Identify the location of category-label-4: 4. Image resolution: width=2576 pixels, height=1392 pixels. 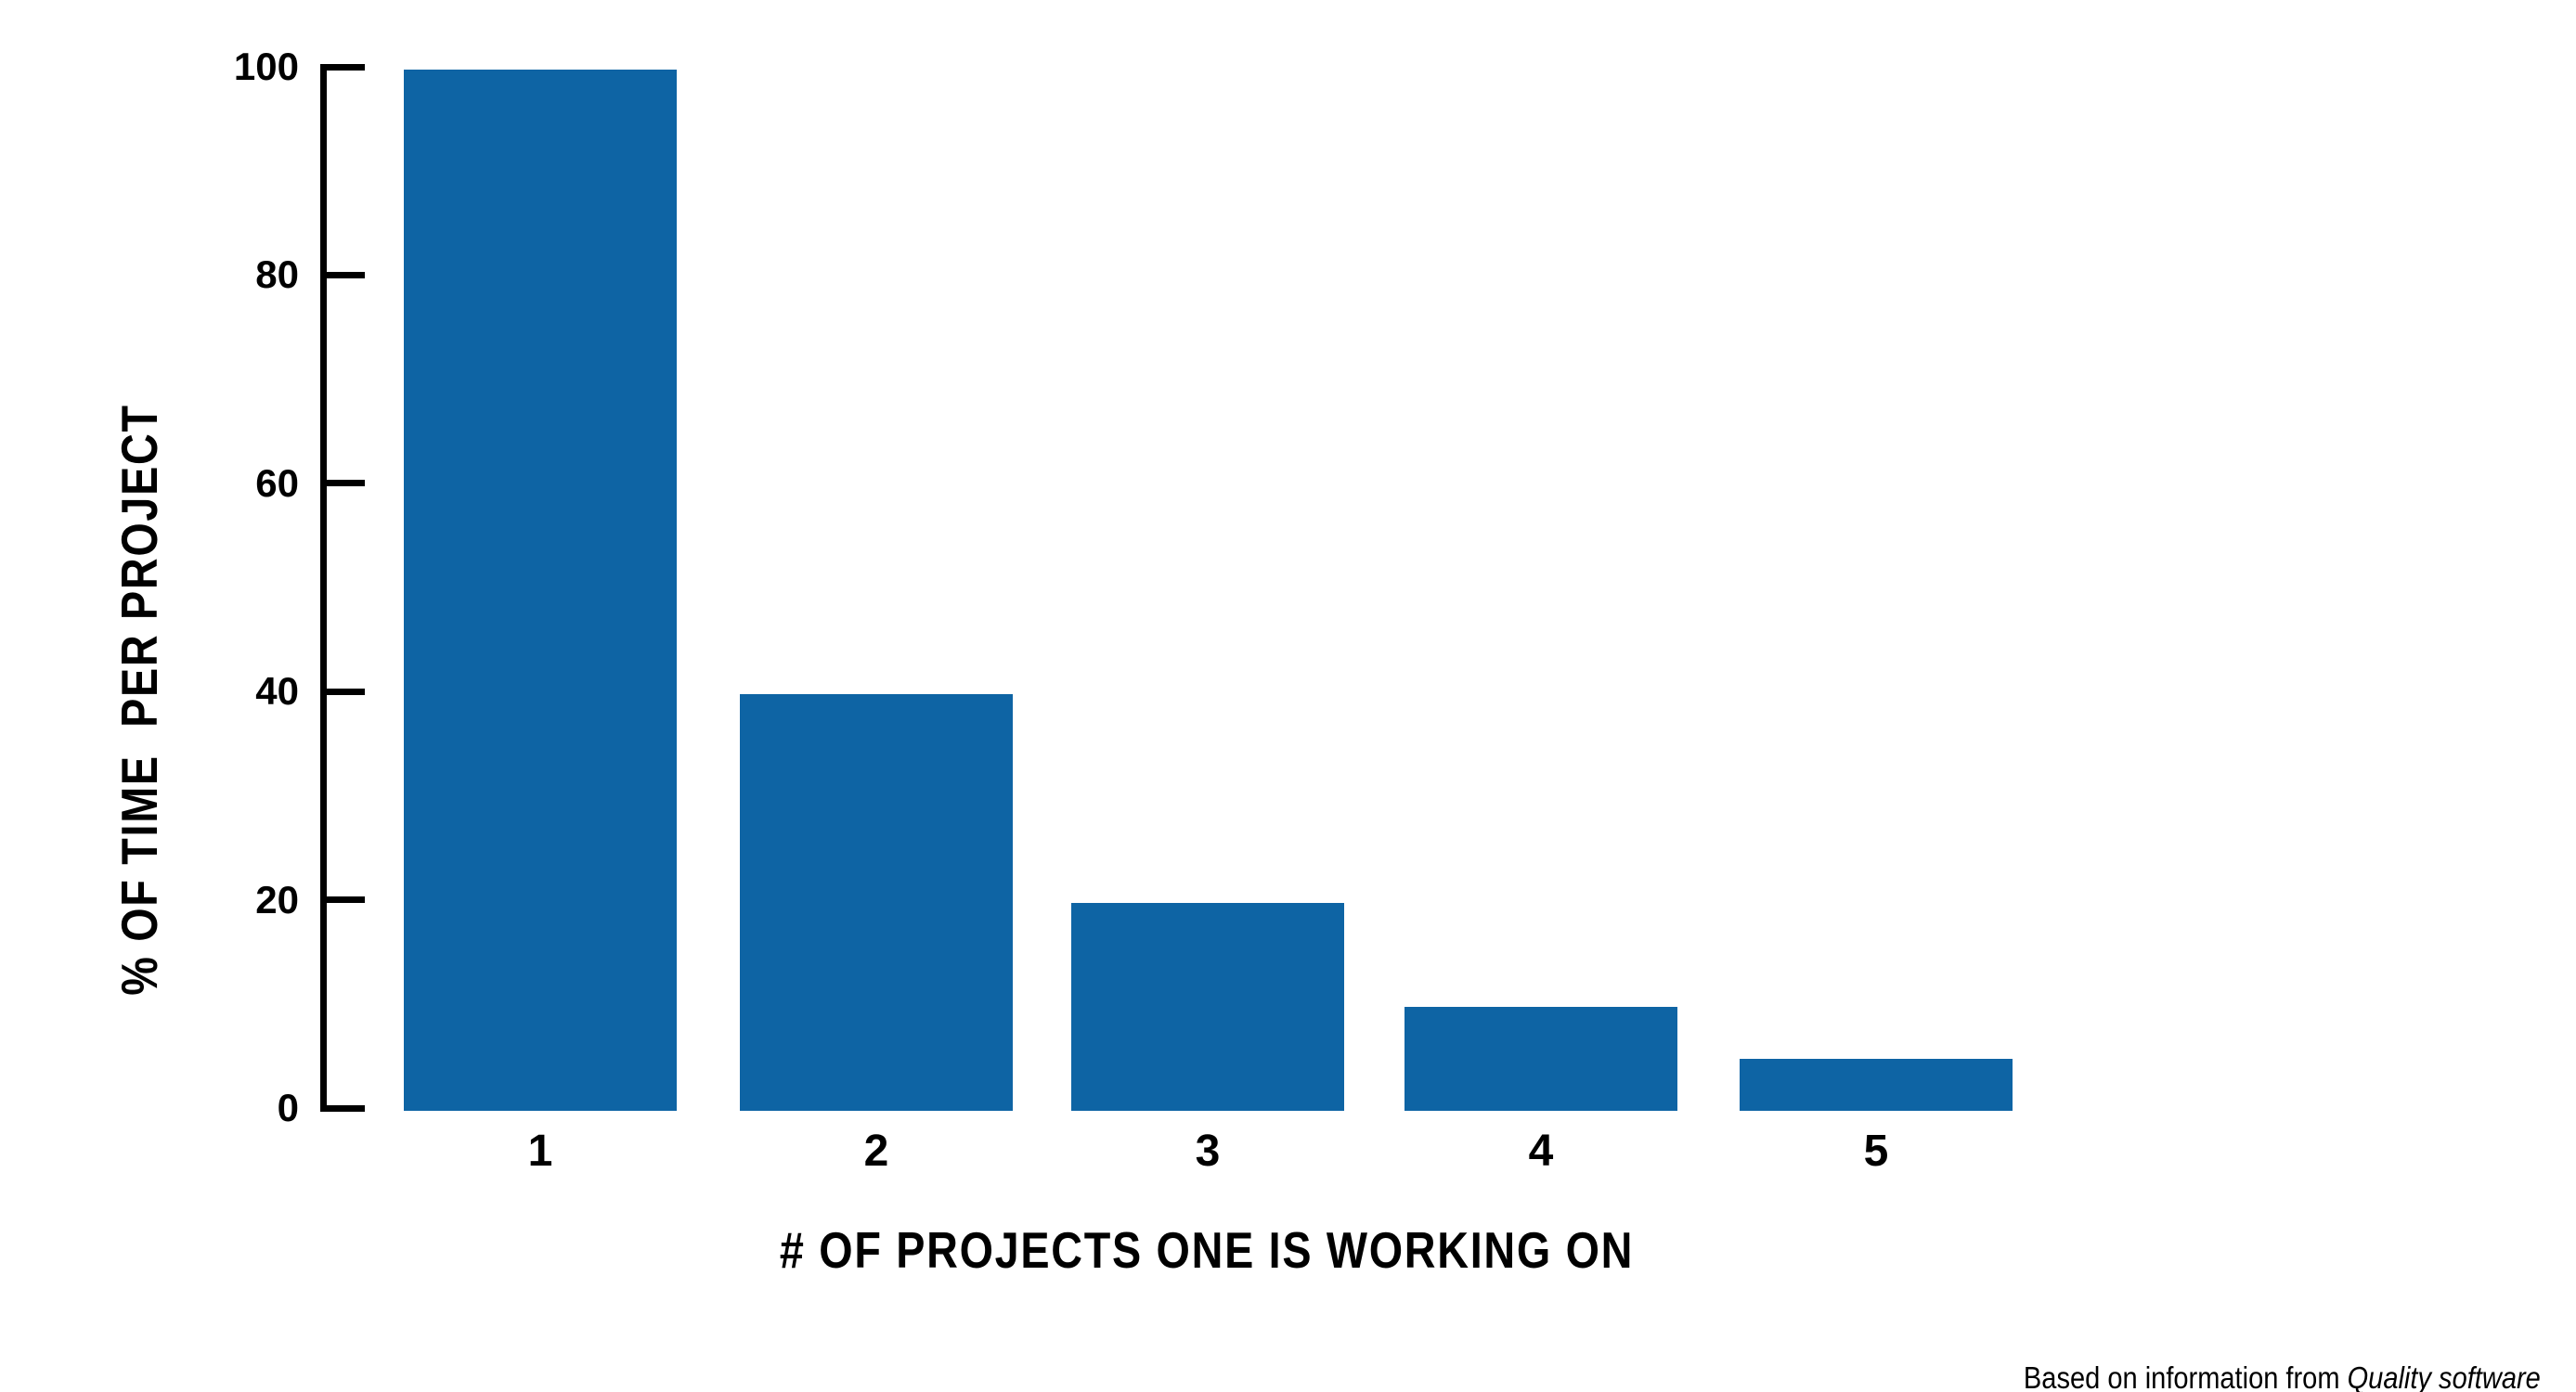
(1541, 1152).